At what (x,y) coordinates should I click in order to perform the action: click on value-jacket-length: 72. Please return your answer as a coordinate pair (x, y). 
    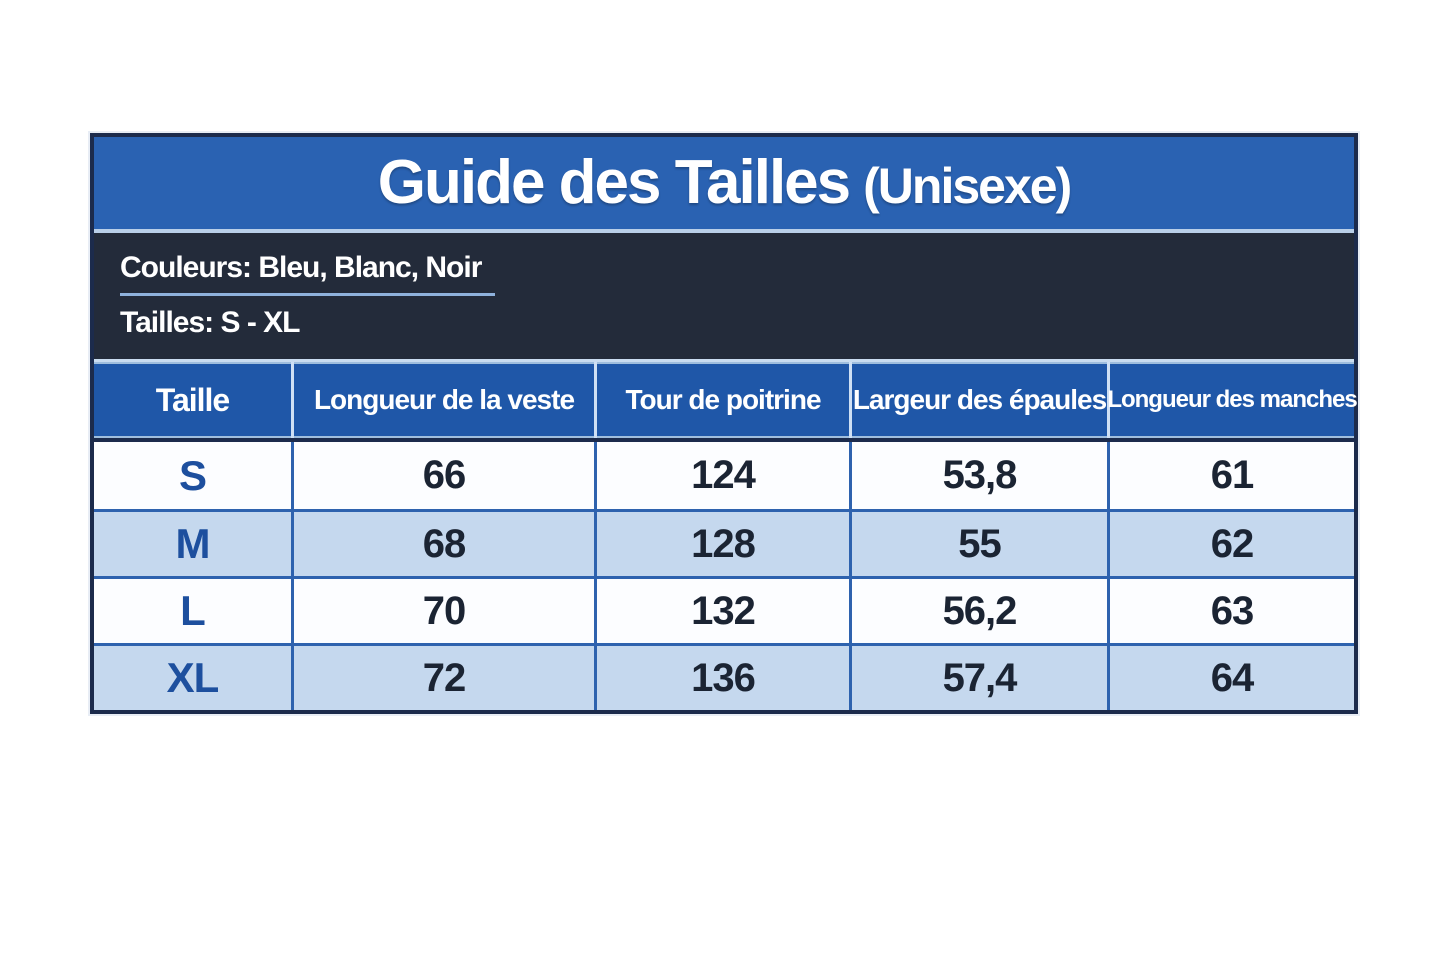
    Looking at the image, I should click on (445, 676).